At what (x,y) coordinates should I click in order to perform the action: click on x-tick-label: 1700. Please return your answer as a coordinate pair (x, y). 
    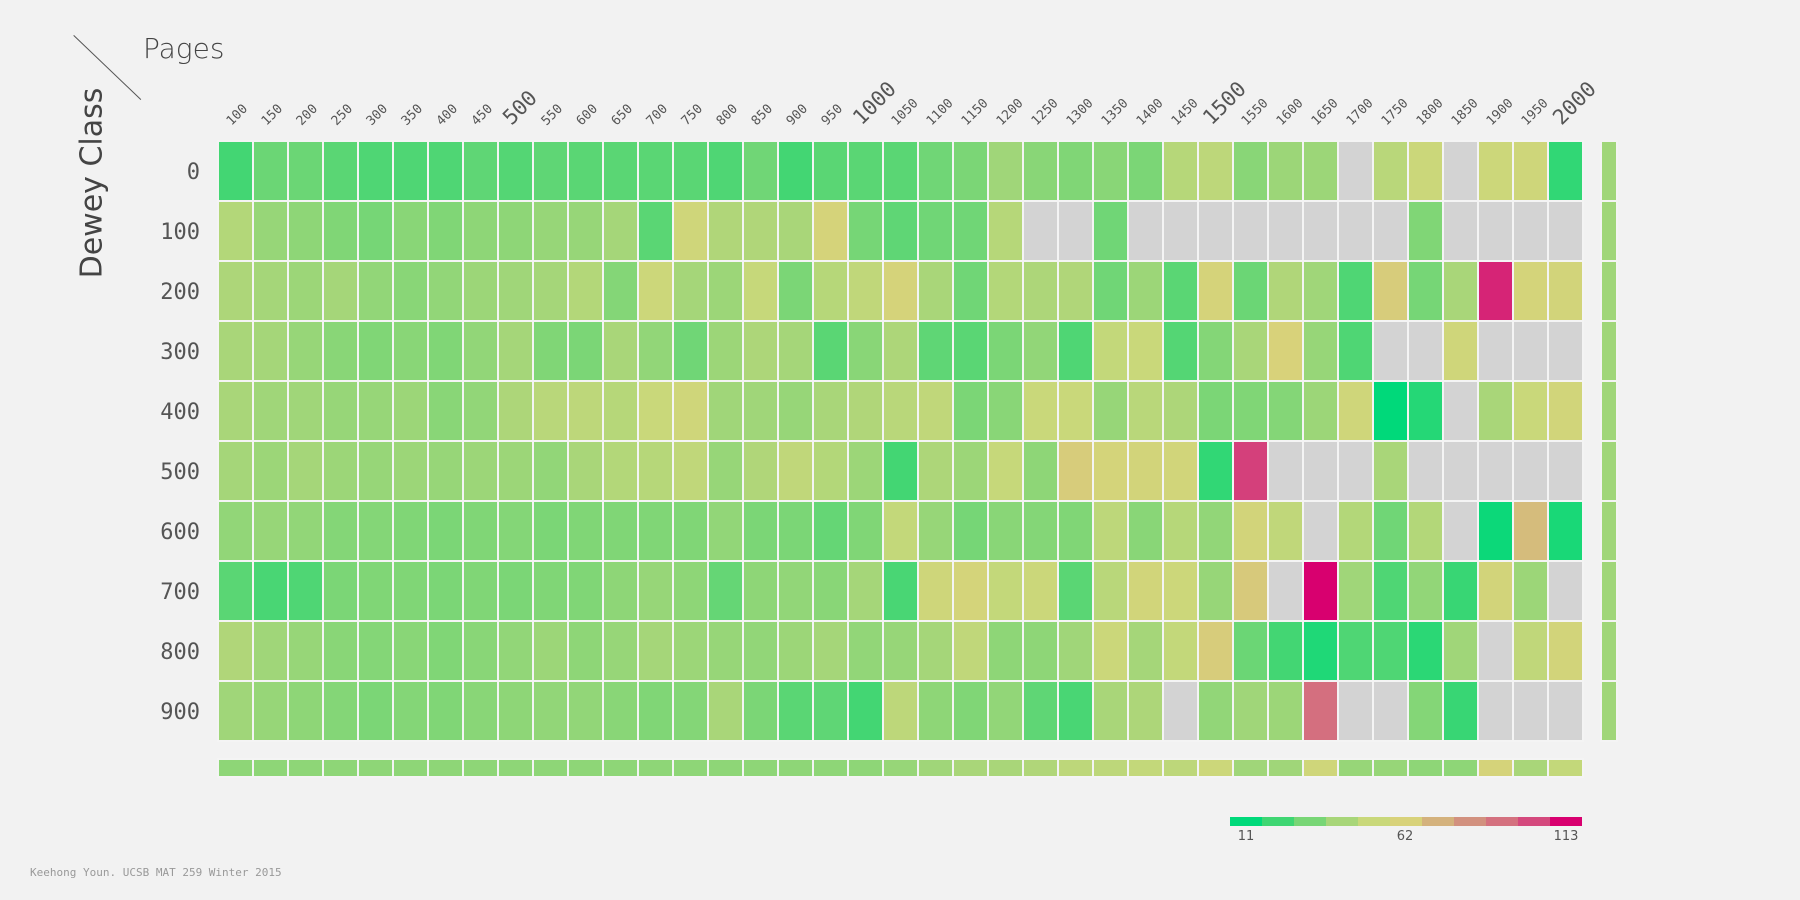
    Looking at the image, I should click on (1360, 112).